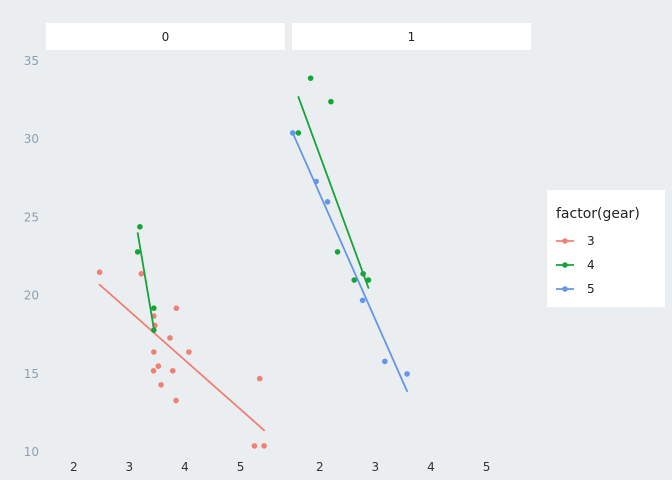 The image size is (672, 480). I want to click on y-axis: 10 15 20 25 30 35, so click(31, 256).